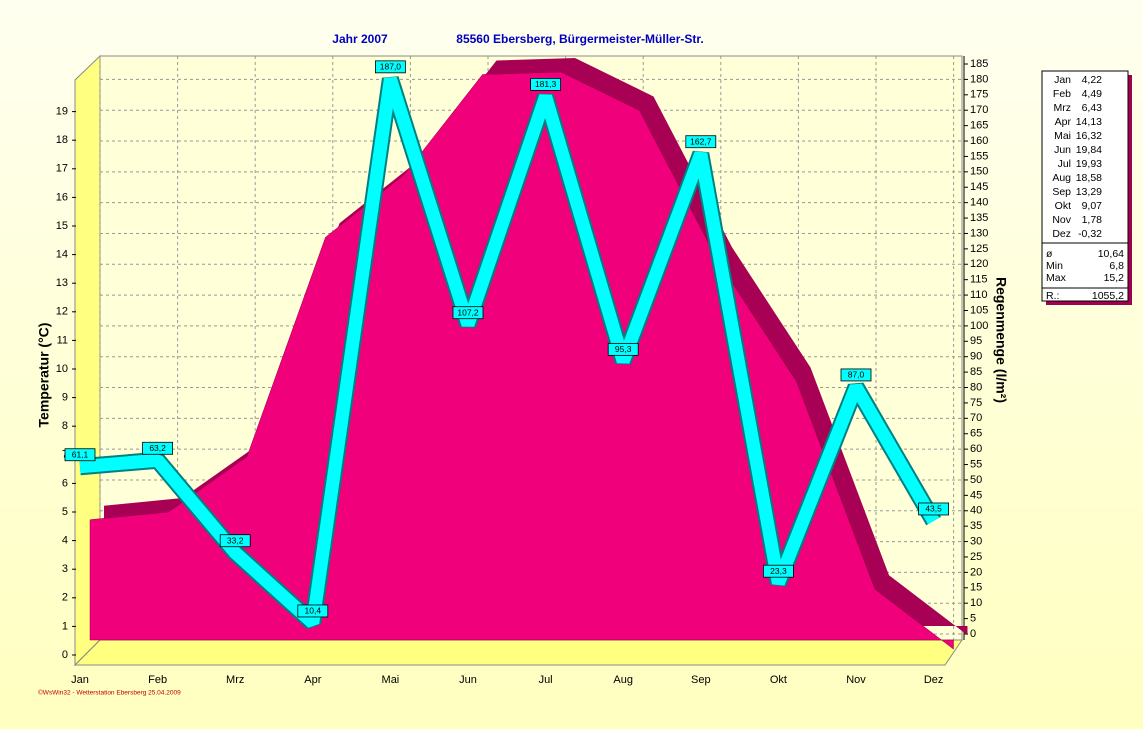 The width and height of the screenshot is (1143, 729). Describe the element at coordinates (44, 375) in the screenshot. I see `y-axis-title: Temperatur (°C)` at that location.